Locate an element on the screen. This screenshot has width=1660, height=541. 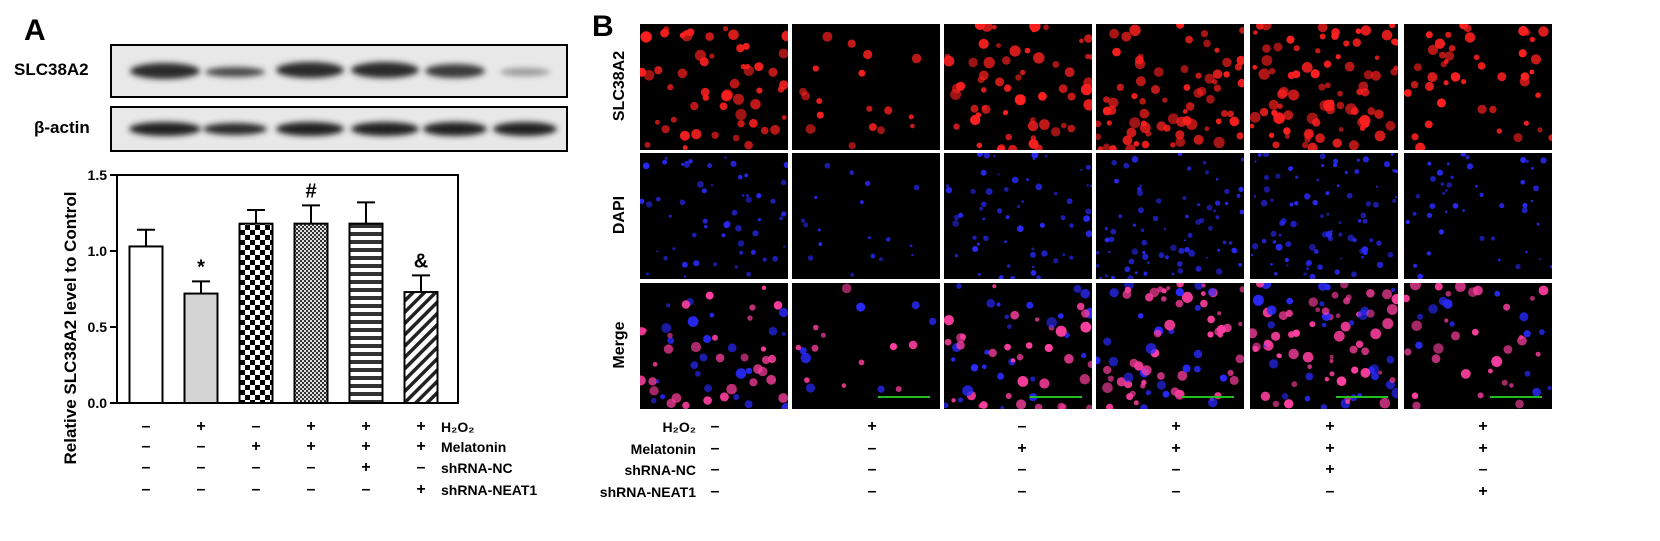
significance-marker: & is located at coordinates (421, 261).